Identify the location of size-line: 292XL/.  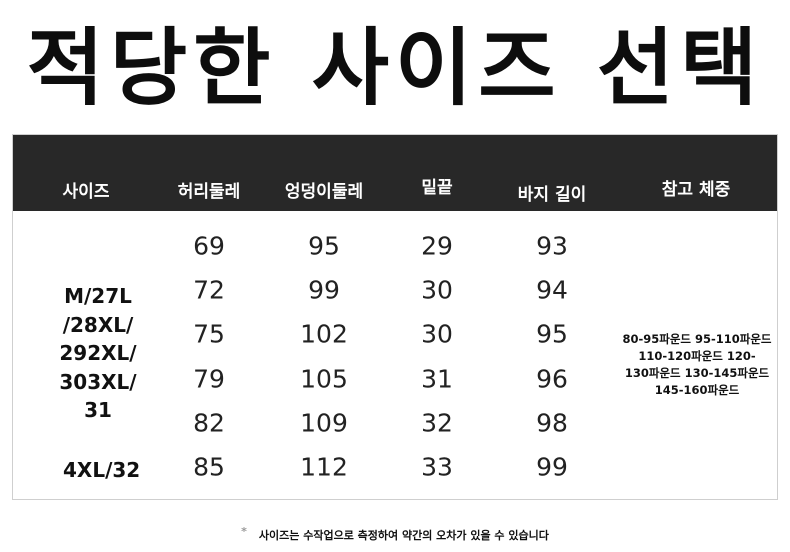
(98, 353).